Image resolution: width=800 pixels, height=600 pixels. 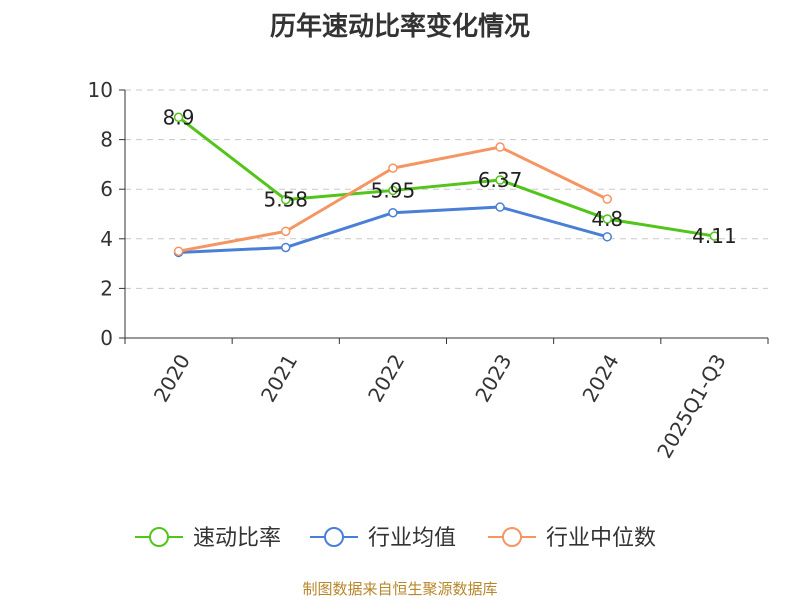 What do you see at coordinates (446, 177) in the screenshot?
I see `series-line` at bounding box center [446, 177].